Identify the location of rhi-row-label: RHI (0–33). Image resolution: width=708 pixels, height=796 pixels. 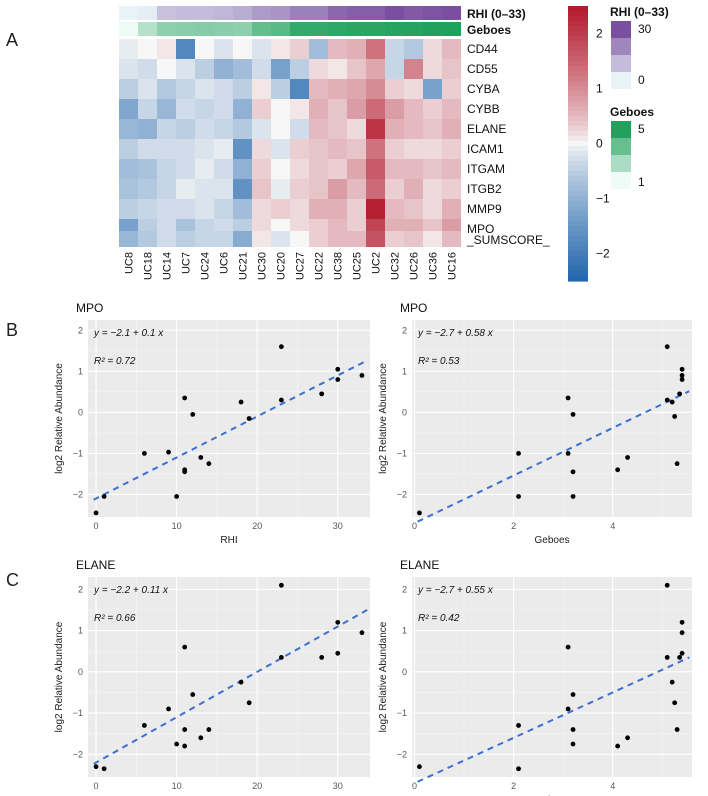
(496, 14).